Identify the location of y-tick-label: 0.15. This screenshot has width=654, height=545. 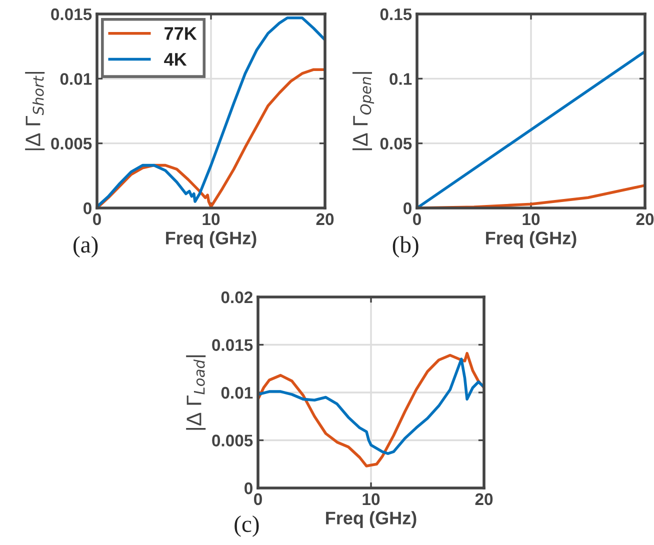
(396, 14).